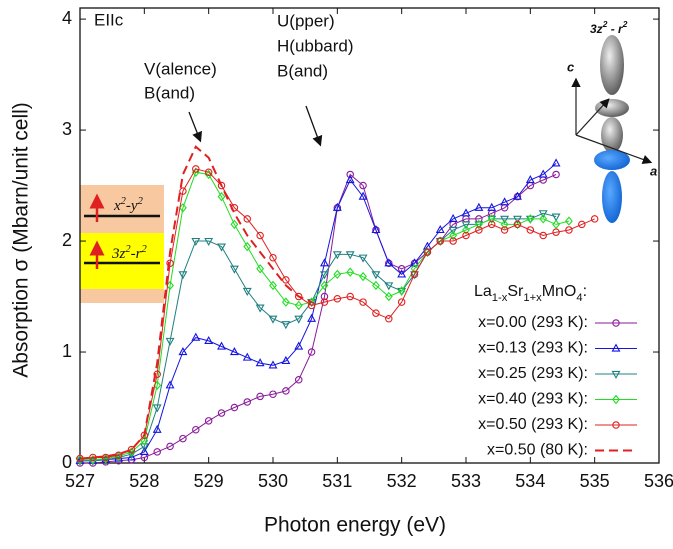 This screenshot has height=549, width=673. I want to click on x-tick-label: 532, so click(402, 481).